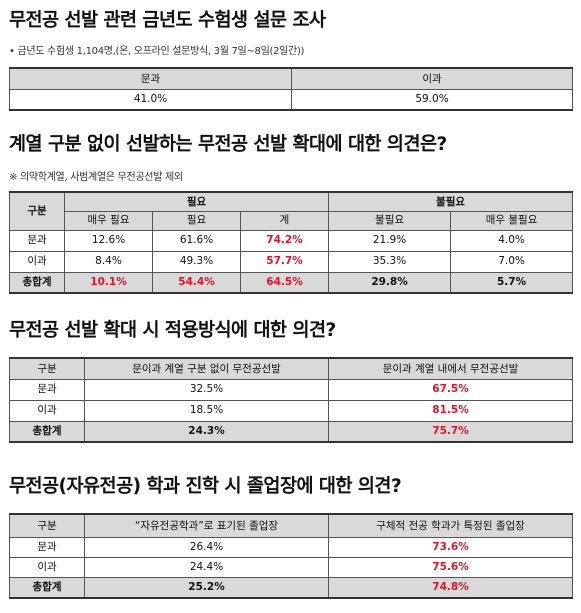  Describe the element at coordinates (206, 368) in the screenshot. I see `header-option-a: 문이과 계열 구분 없이 무전공선발` at that location.